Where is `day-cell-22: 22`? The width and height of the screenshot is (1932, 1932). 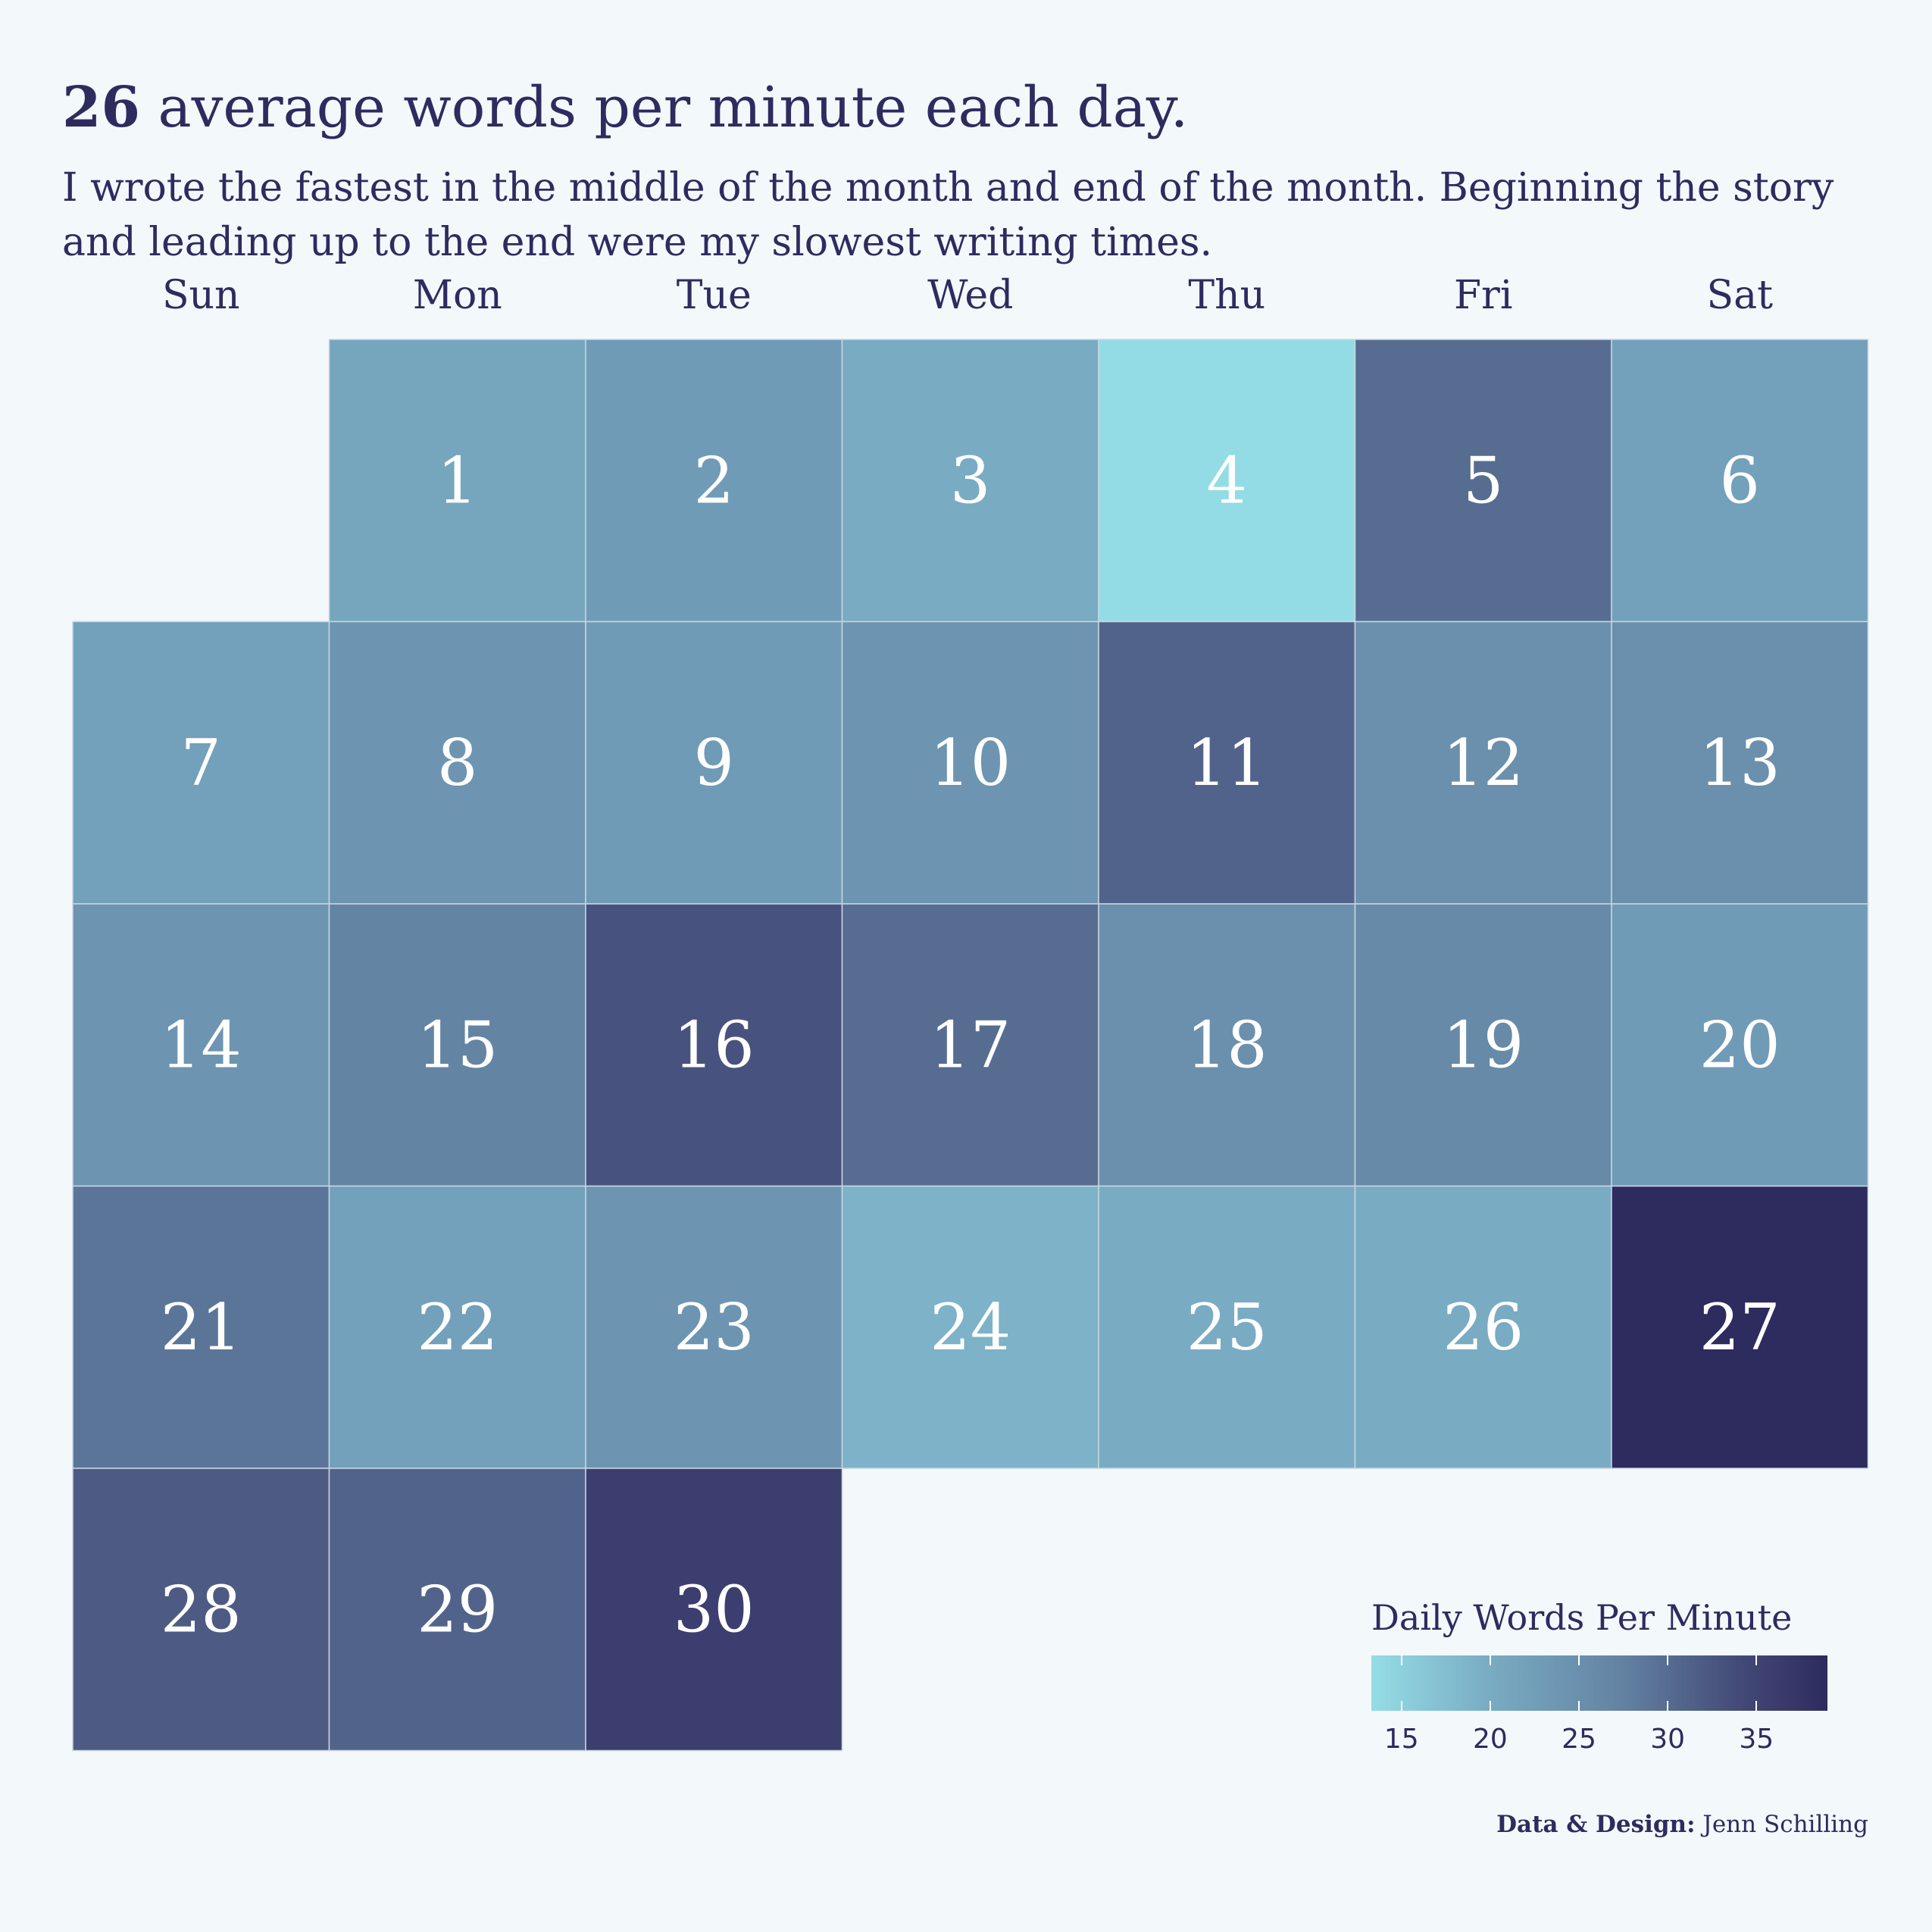
day-cell-22: 22 is located at coordinates (457, 1327).